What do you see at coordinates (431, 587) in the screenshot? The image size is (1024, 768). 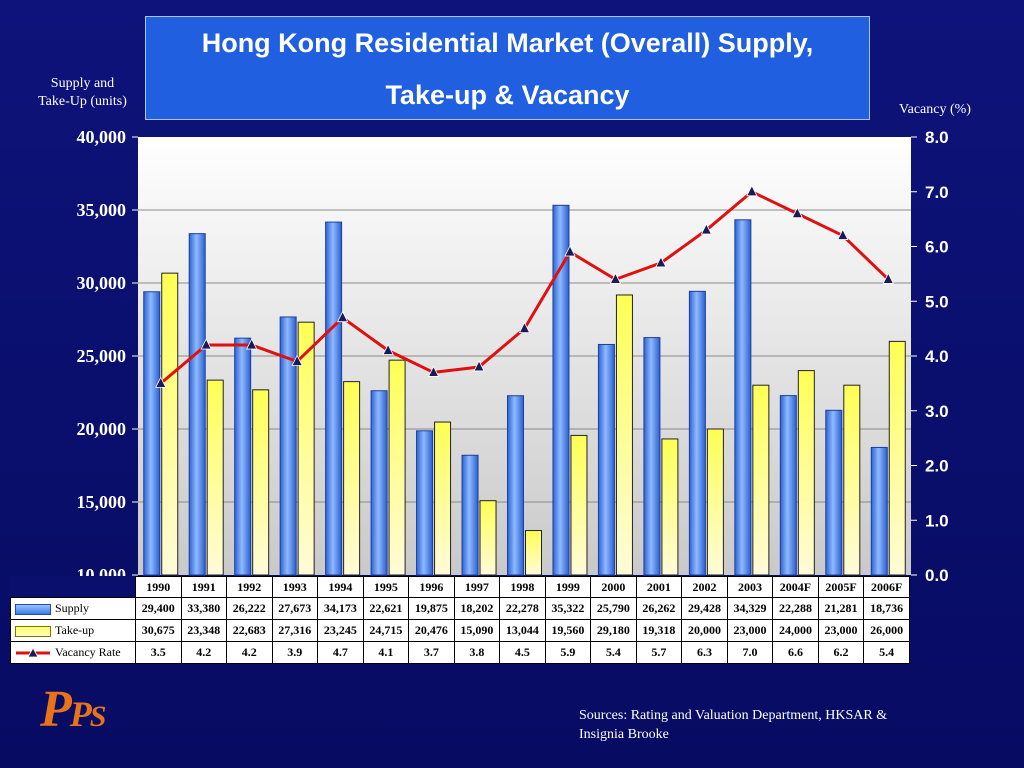 I see `year-header-cell: 1996` at bounding box center [431, 587].